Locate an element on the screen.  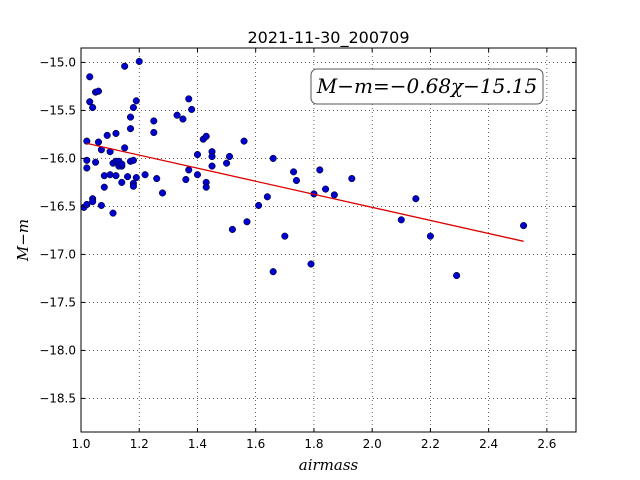
fit-line is located at coordinates (305, 192).